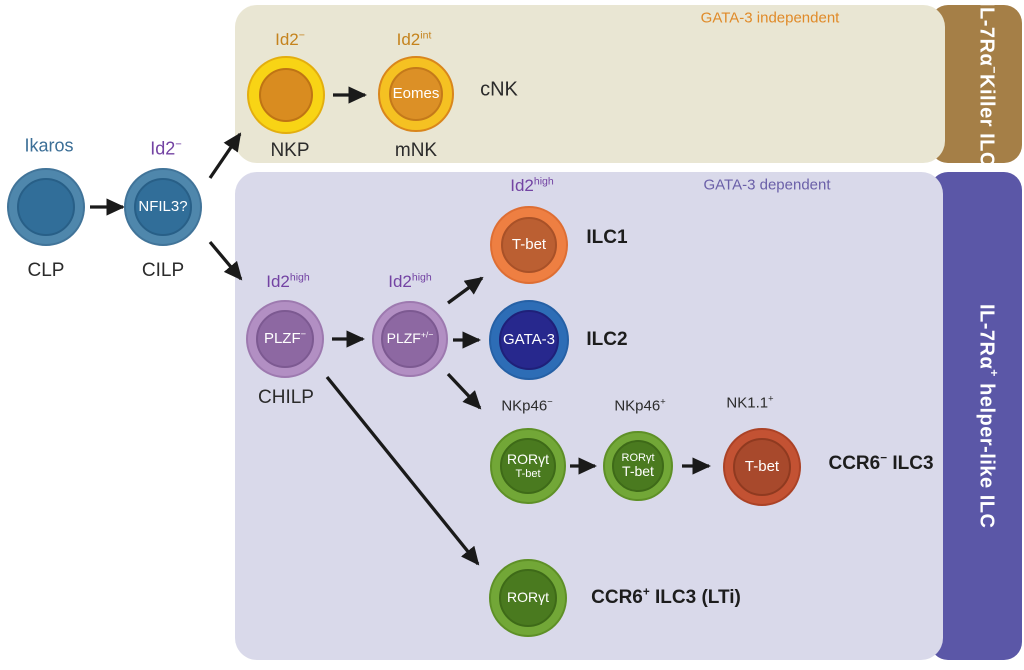 This screenshot has height=670, width=1024. Describe the element at coordinates (881, 462) in the screenshot. I see `ccr6neg-ilc3-label: CCR6− ILC3` at that location.